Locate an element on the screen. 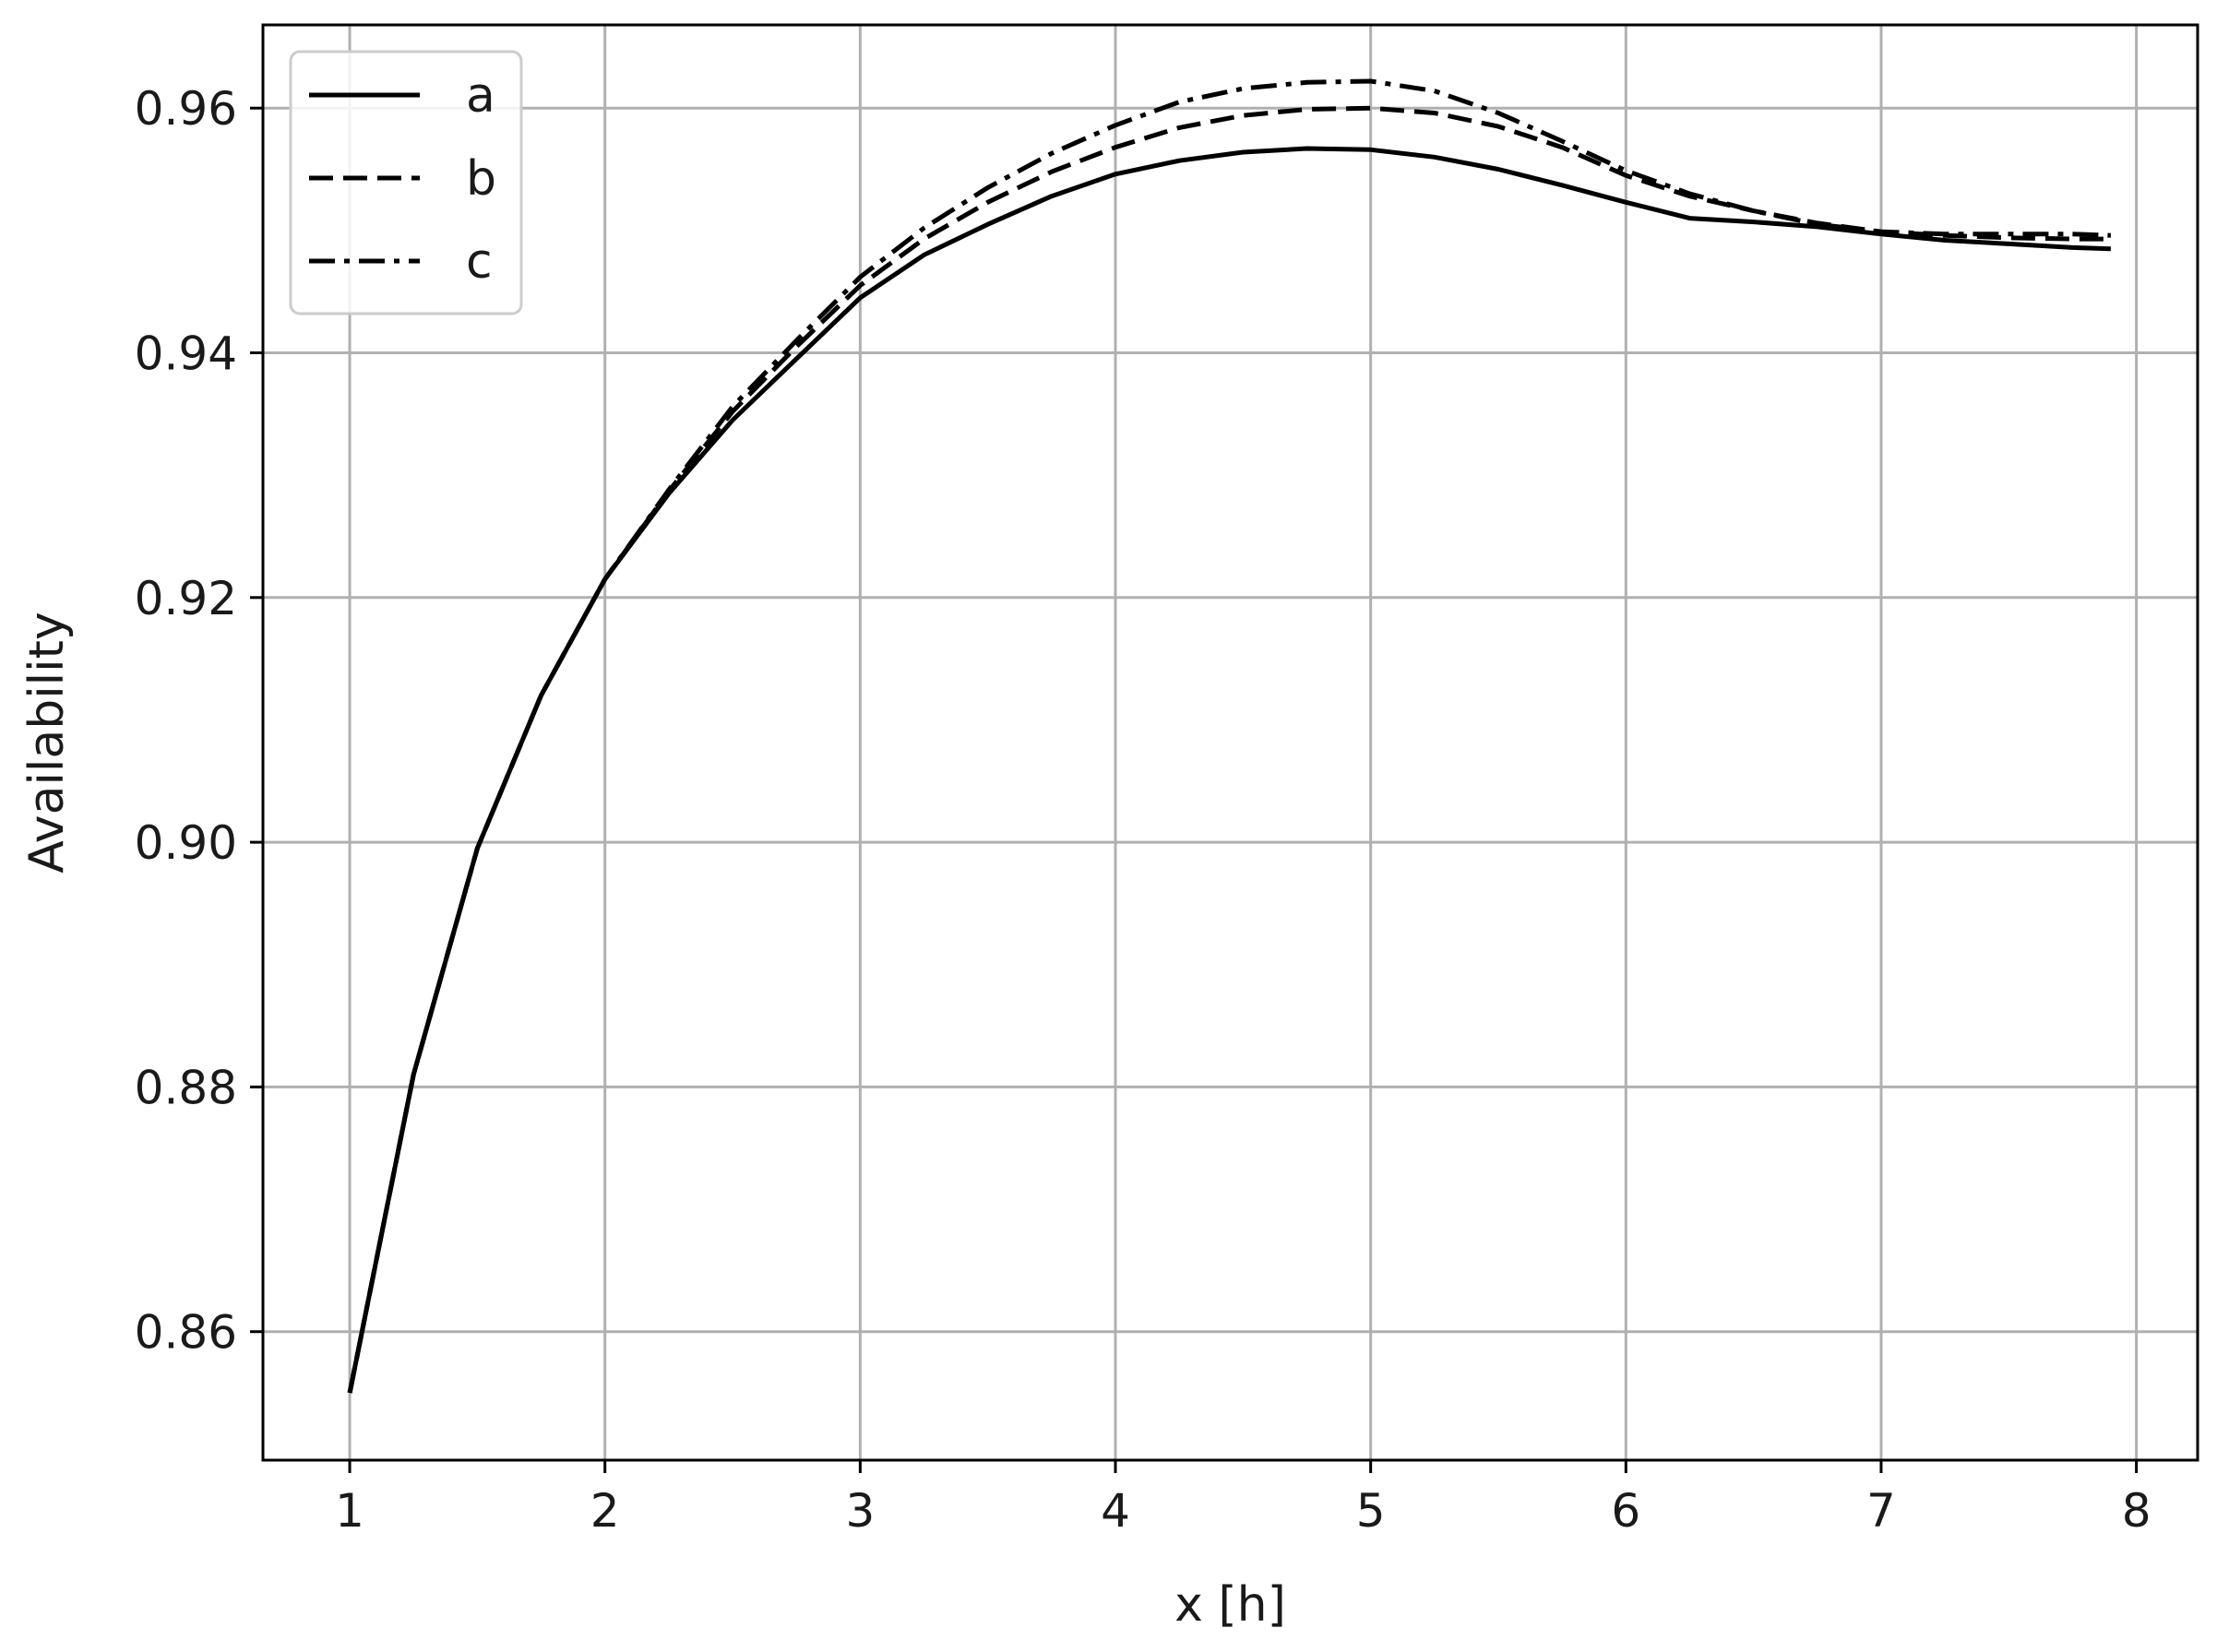 The height and width of the screenshot is (1652, 2217). y-tick-label: 0.88 is located at coordinates (186, 1087).